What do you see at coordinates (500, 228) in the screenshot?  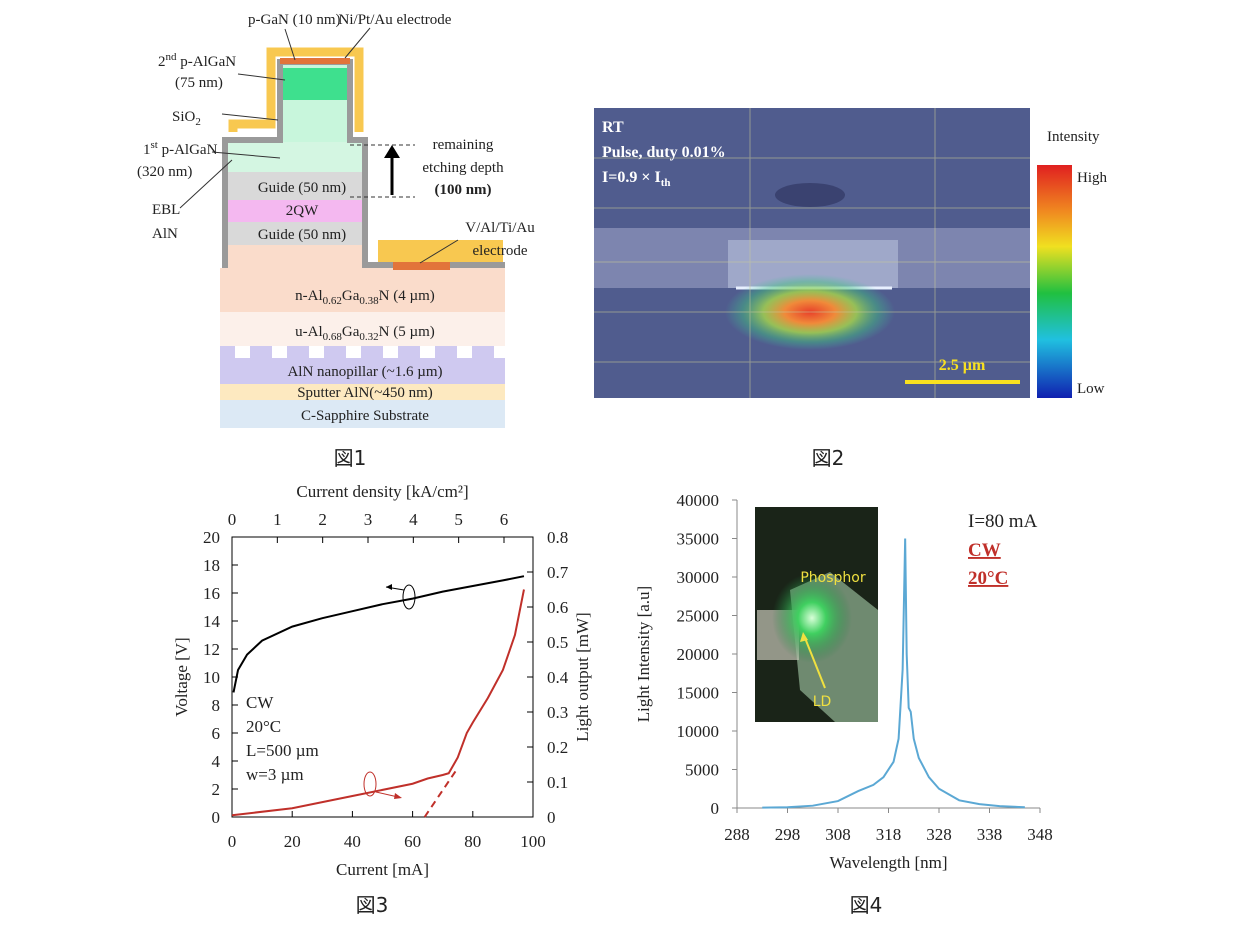 I see `label: V/Al/Ti/Au` at bounding box center [500, 228].